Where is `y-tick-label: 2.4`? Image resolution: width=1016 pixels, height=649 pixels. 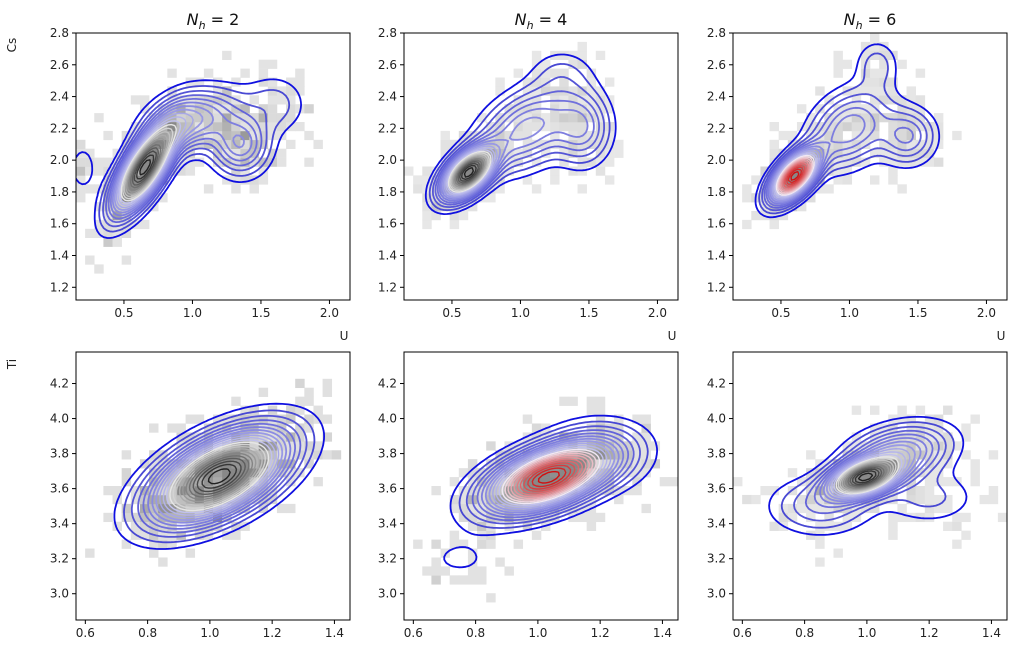
y-tick-label: 2.4 is located at coordinates (59, 97).